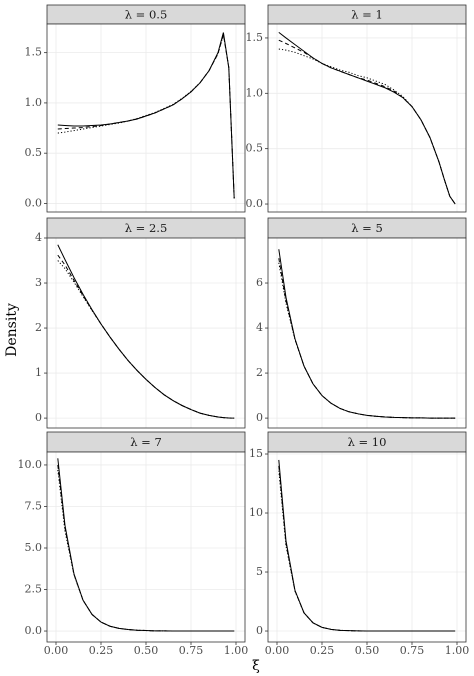 The width and height of the screenshot is (474, 676). Describe the element at coordinates (34, 505) in the screenshot. I see `y-tick-label: 7.5` at that location.